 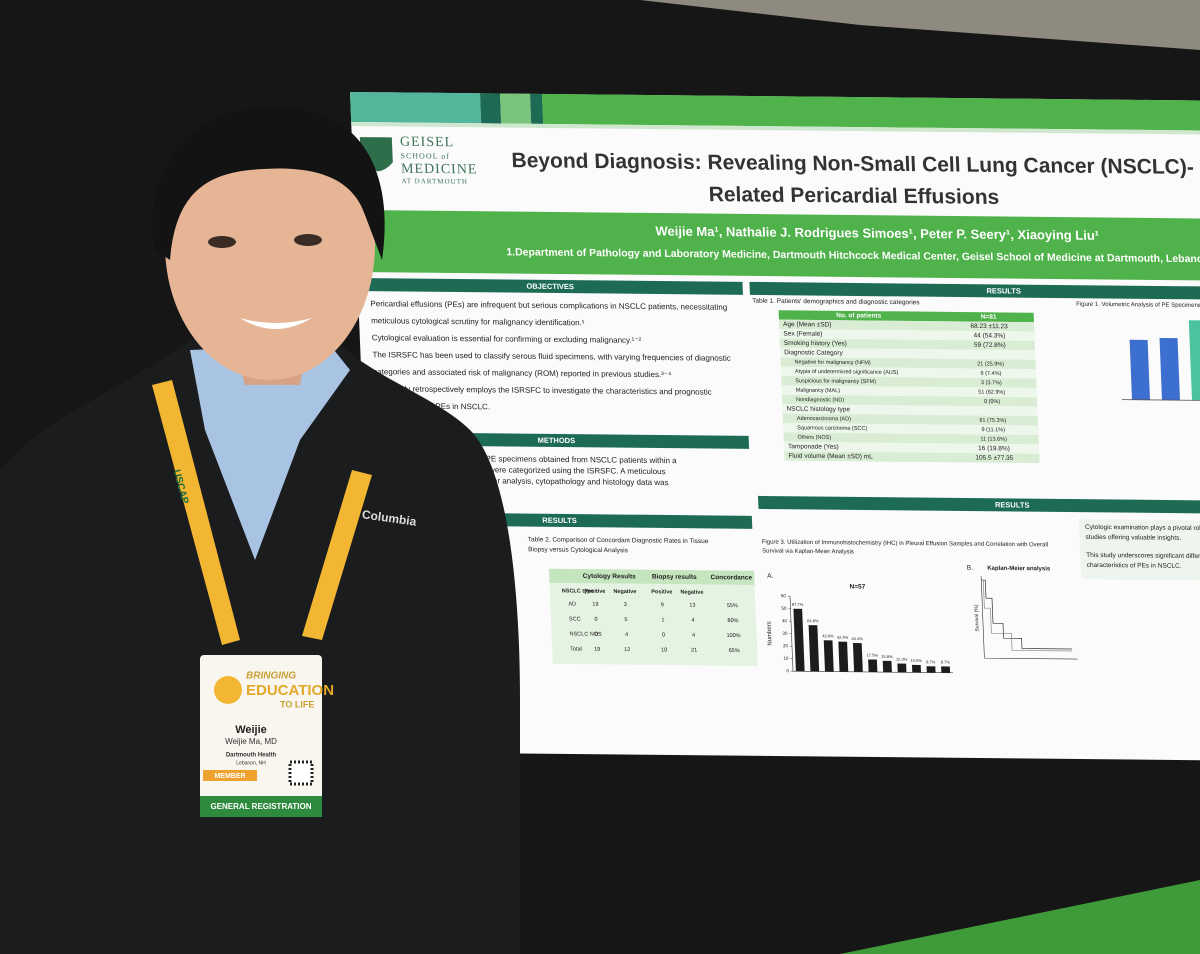 What do you see at coordinates (662, 605) in the screenshot?
I see `table-cell: 9` at bounding box center [662, 605].